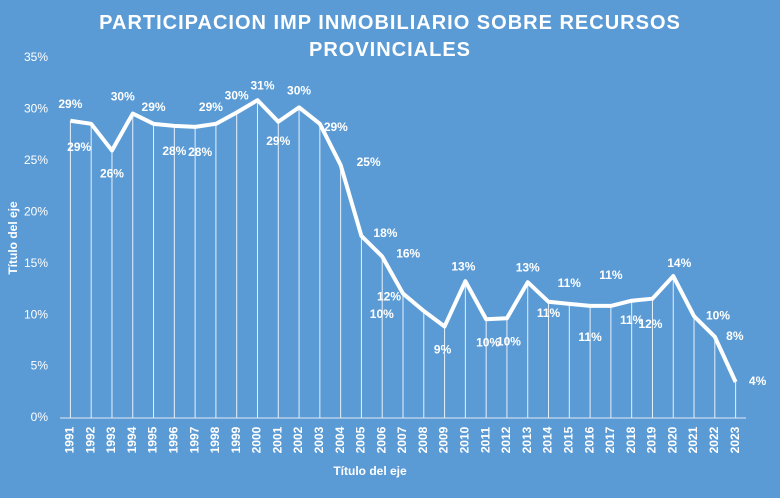 The width and height of the screenshot is (780, 498). I want to click on data-label: 18%, so click(385, 233).